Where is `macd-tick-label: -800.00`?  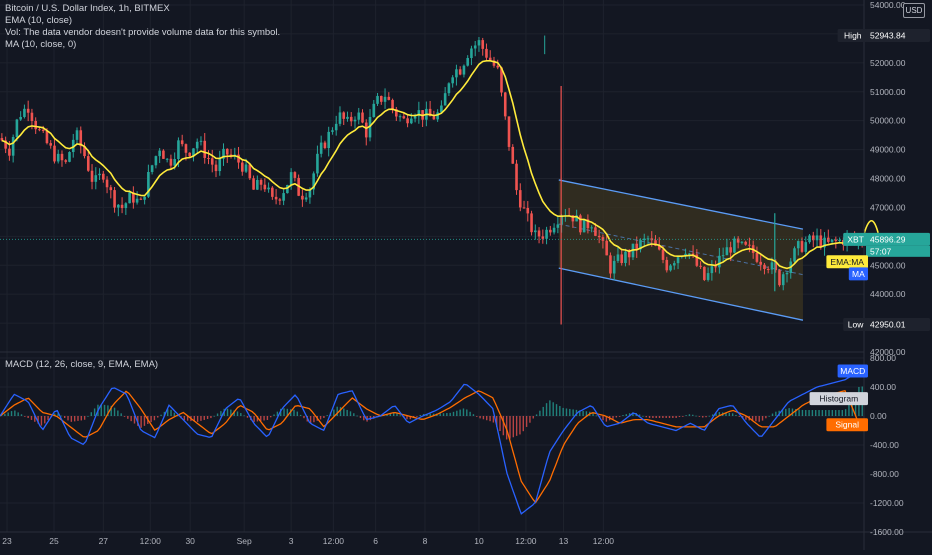 macd-tick-label: -800.00 is located at coordinates (884, 474).